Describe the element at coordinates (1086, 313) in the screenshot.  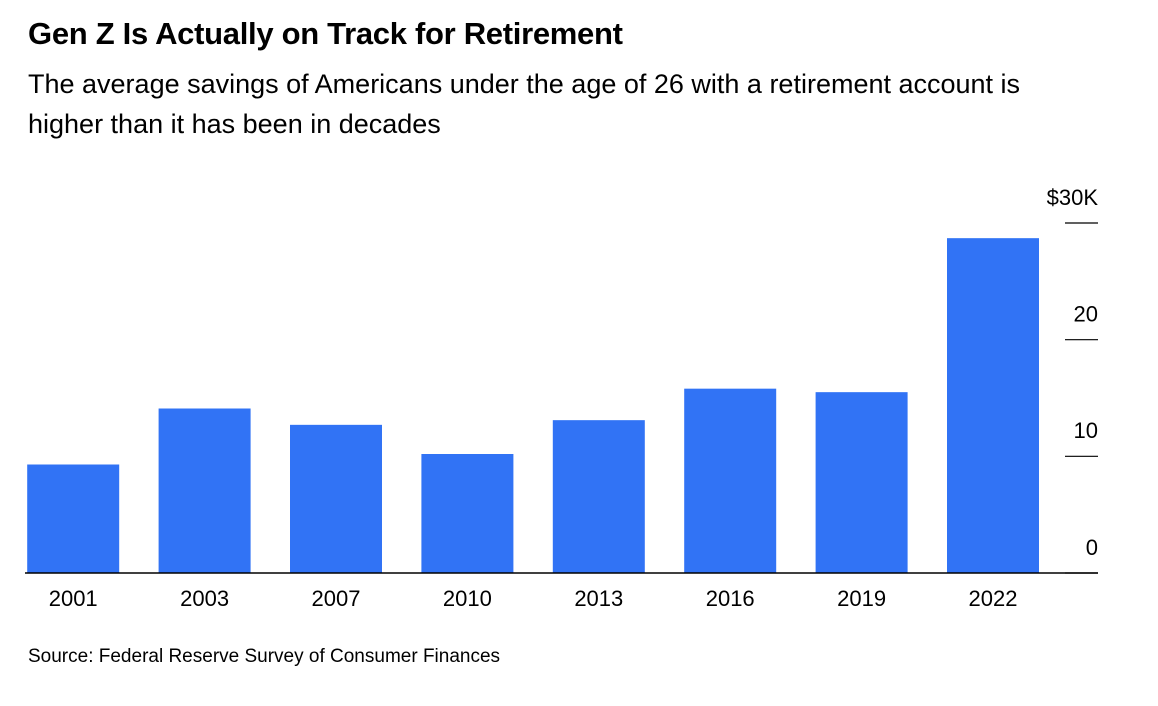
I see `y-tick-label: 20` at that location.